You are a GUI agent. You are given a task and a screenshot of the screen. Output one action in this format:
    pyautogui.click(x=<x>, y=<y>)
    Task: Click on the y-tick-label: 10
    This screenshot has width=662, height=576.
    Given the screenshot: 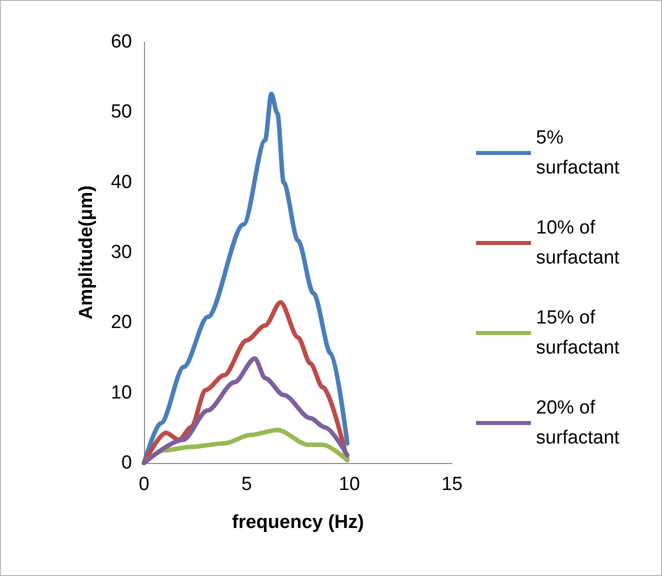 What is the action you would take?
    pyautogui.click(x=121, y=393)
    